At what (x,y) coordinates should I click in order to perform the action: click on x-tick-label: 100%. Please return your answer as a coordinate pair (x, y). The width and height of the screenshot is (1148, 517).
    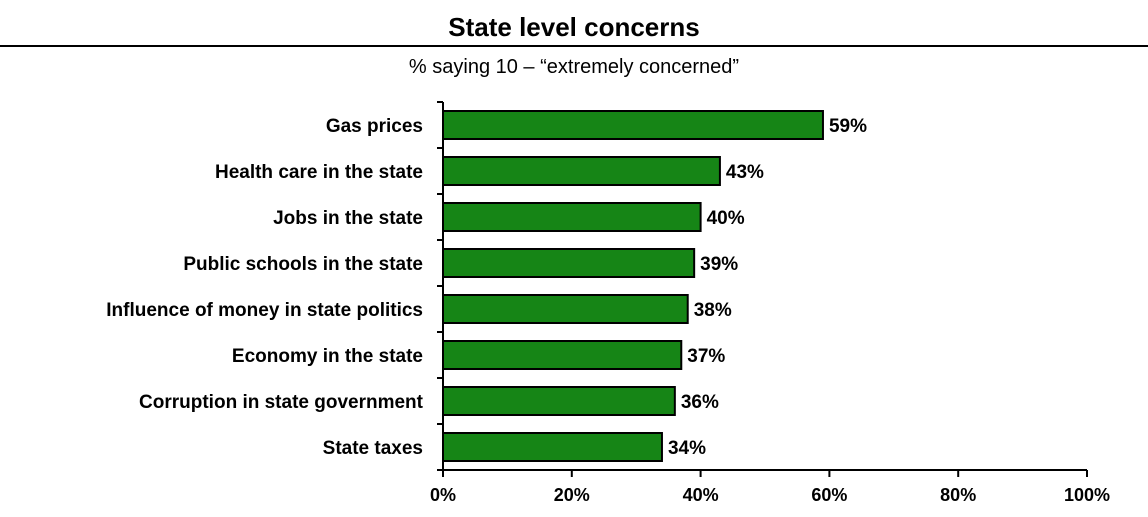
    Looking at the image, I should click on (1087, 495).